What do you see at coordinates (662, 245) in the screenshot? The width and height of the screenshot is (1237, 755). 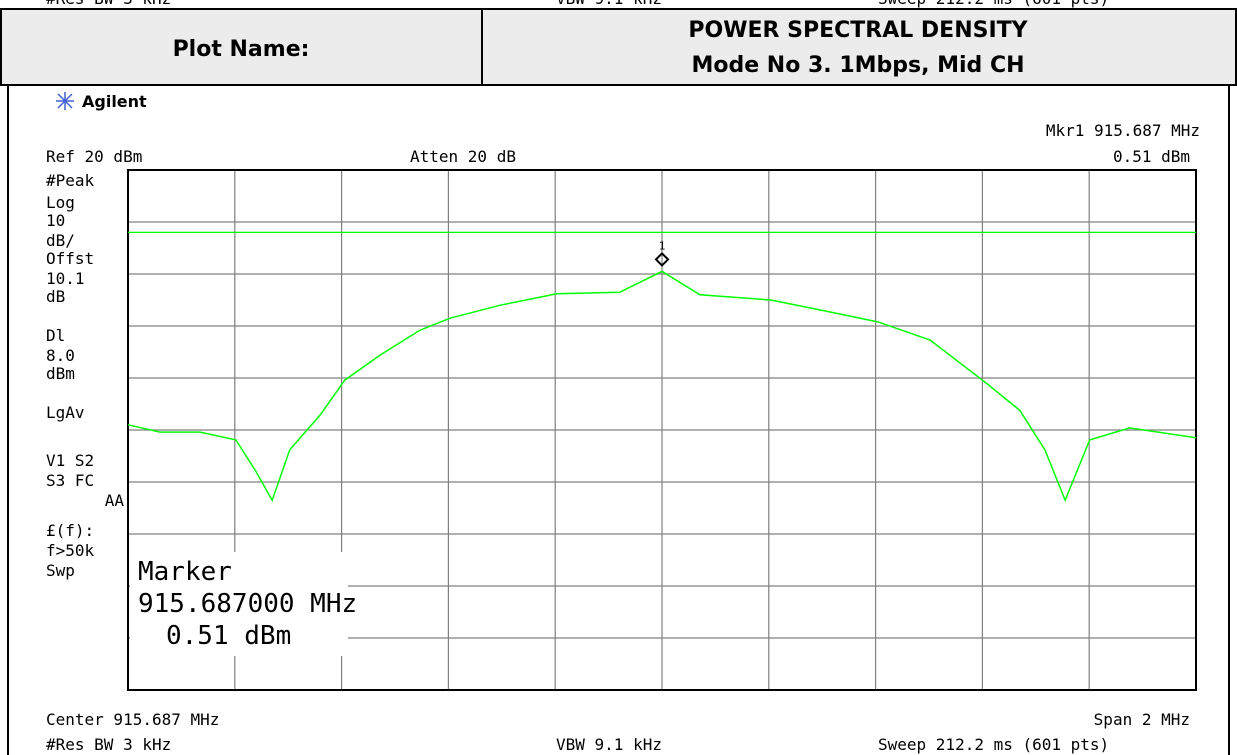 I see `marker-number: 1` at bounding box center [662, 245].